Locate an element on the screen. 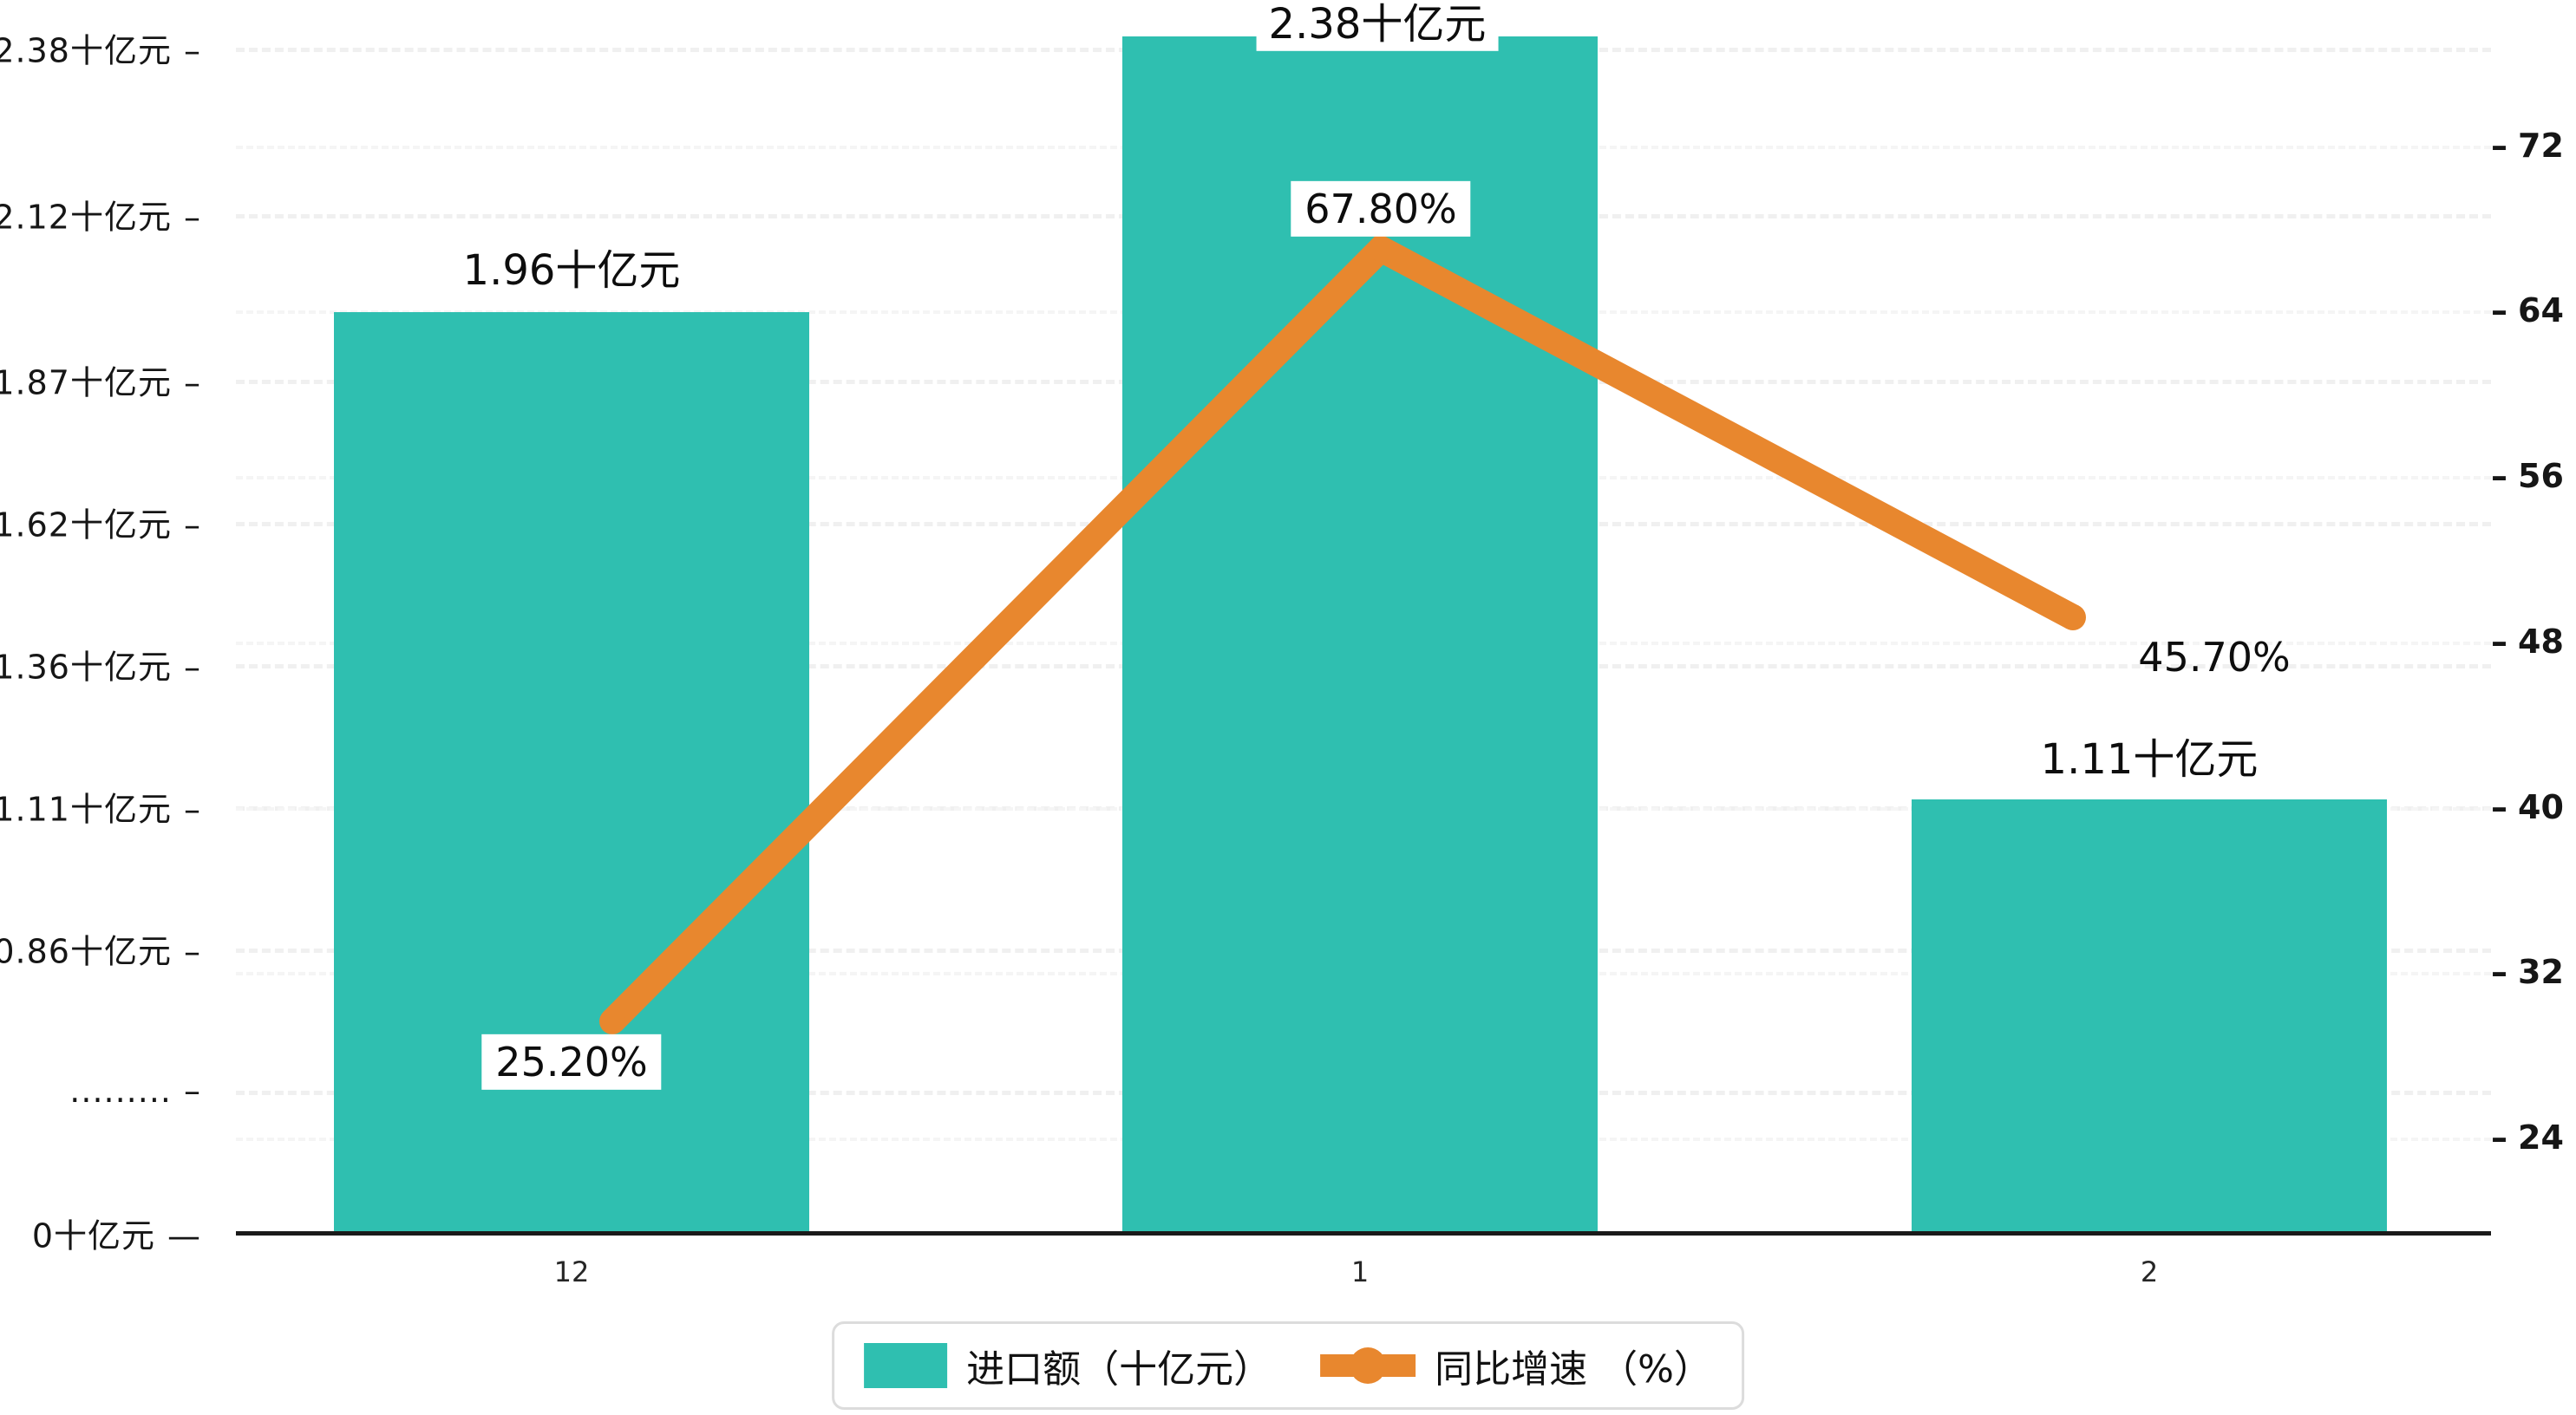 The image size is (2576, 1415). y-axis-left-tick: 2.12十亿元 – is located at coordinates (100, 214).